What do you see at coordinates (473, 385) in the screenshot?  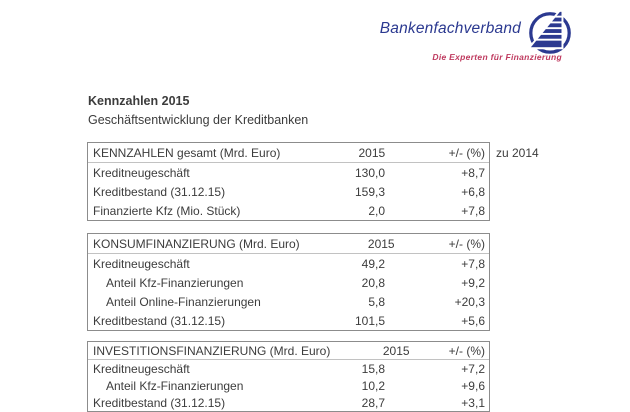 I see `row-change: +9,6` at bounding box center [473, 385].